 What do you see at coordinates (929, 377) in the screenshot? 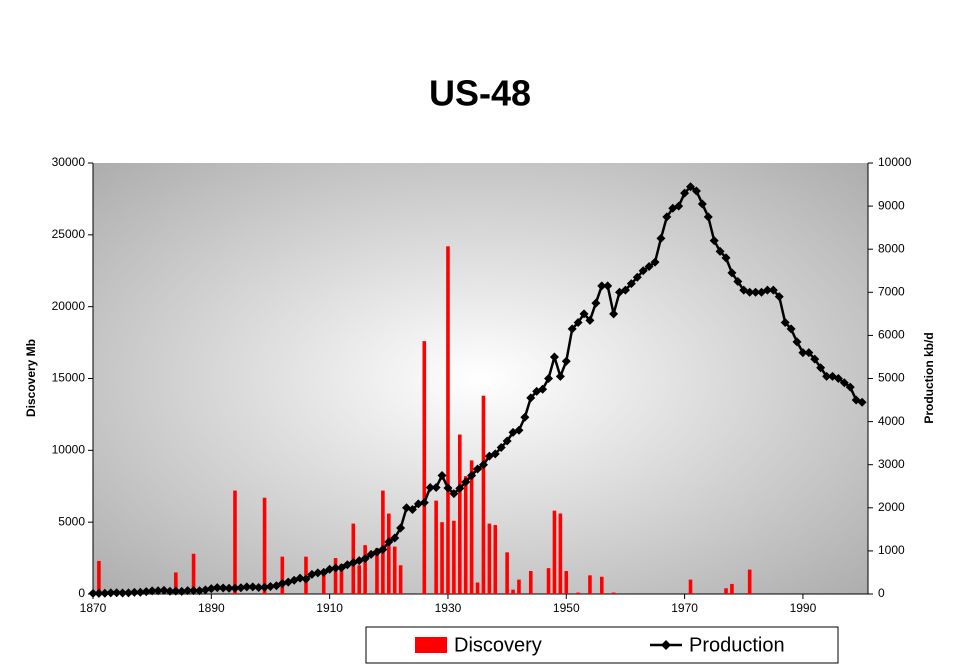
I see `y2-axis-title: Production kb/d` at bounding box center [929, 377].